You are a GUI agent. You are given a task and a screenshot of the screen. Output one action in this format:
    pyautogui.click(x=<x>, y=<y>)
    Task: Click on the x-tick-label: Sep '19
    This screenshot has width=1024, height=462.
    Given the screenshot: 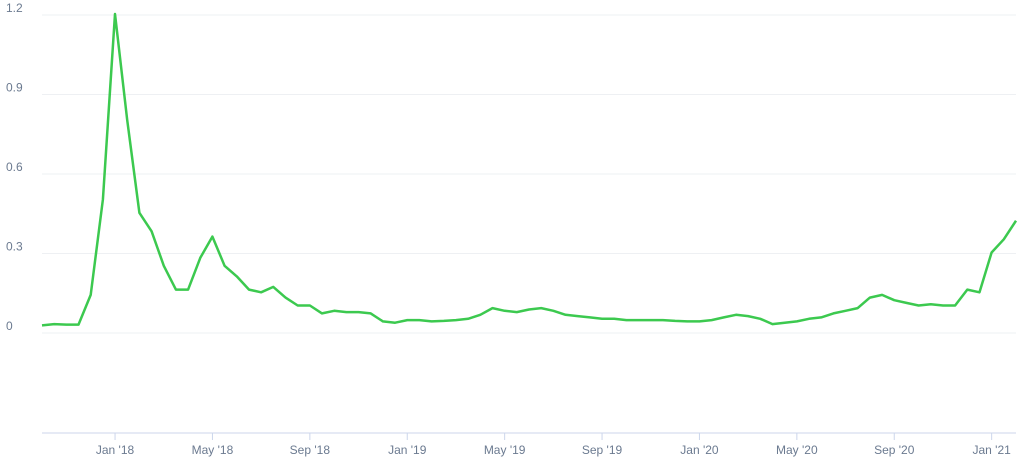 What is the action you would take?
    pyautogui.click(x=602, y=450)
    